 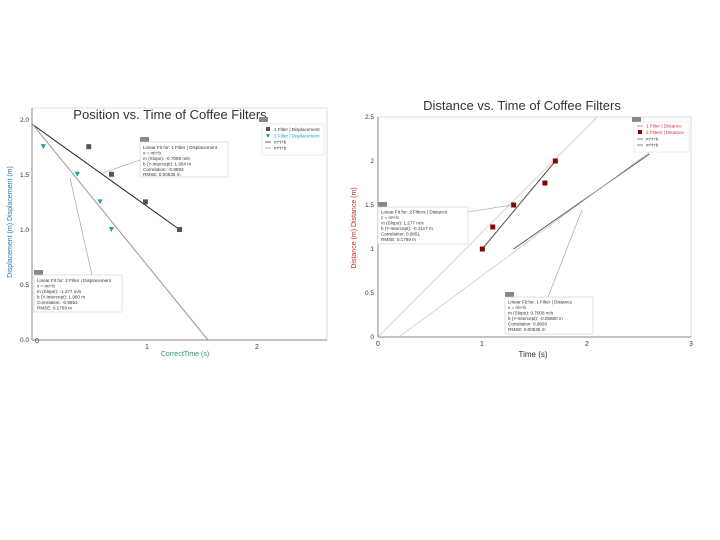 What do you see at coordinates (257, 347) in the screenshot?
I see `left-x-tick-2: 2` at bounding box center [257, 347].